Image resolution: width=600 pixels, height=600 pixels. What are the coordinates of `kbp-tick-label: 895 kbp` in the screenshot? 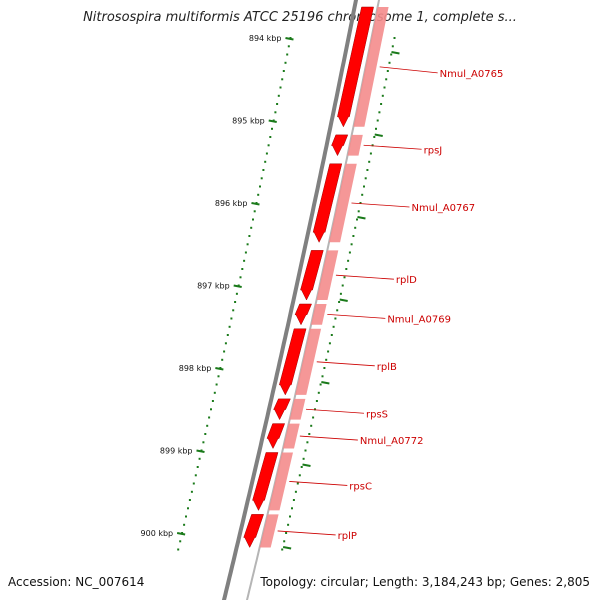 It's located at (248, 121).